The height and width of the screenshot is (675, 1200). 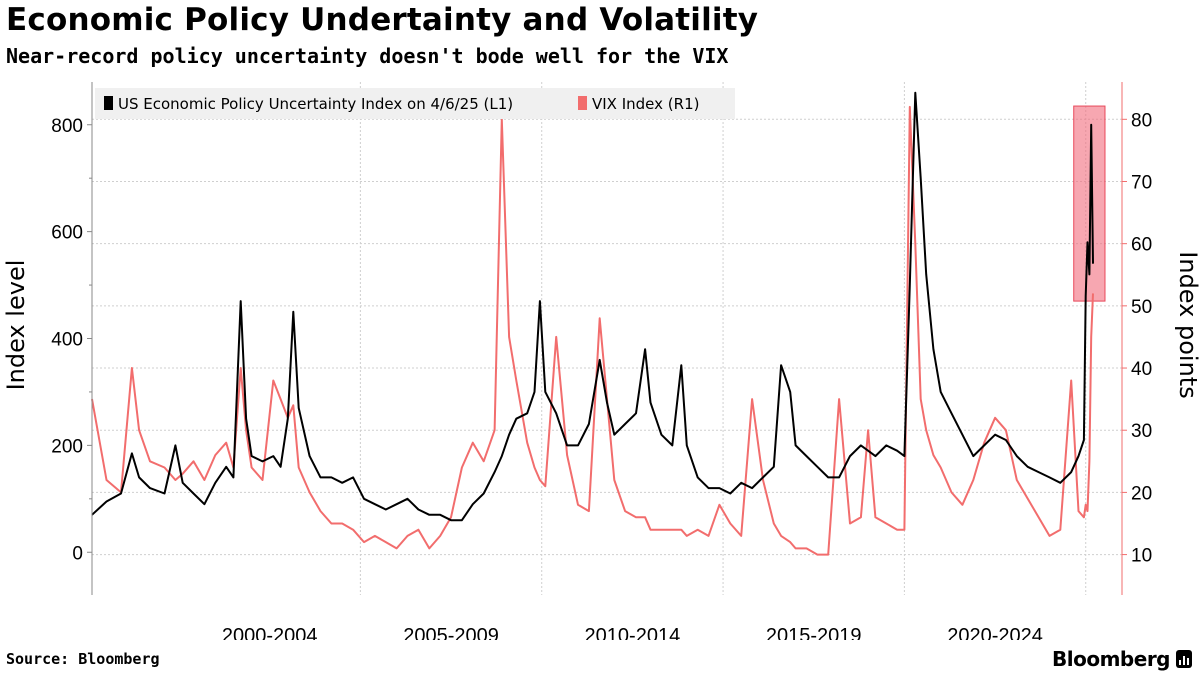 I want to click on right-tick-label: 30, so click(x=1141, y=431).